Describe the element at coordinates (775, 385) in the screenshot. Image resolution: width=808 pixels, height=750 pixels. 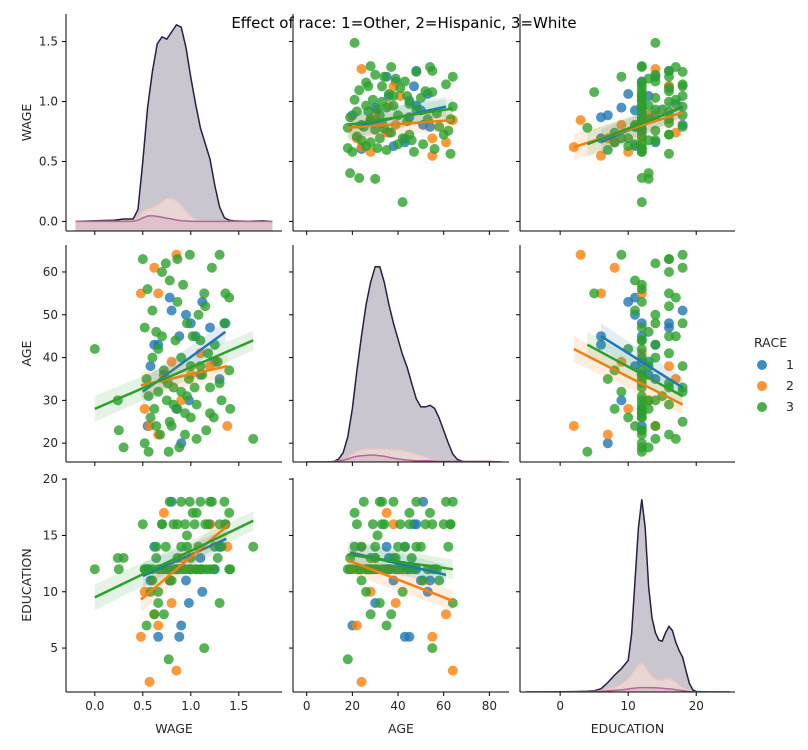
I see `legend-entry-2: 2` at that location.